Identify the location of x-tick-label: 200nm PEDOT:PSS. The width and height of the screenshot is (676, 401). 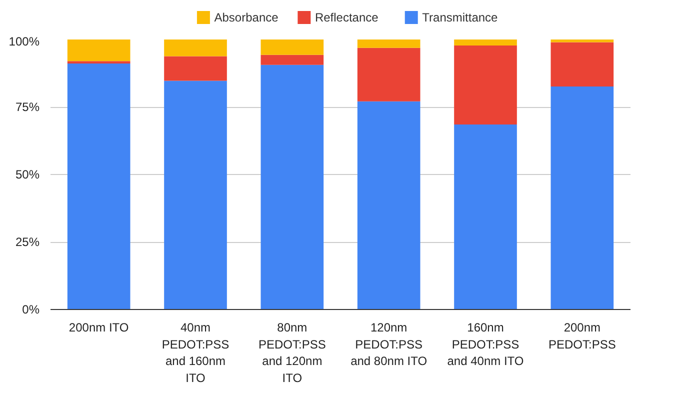
(582, 336).